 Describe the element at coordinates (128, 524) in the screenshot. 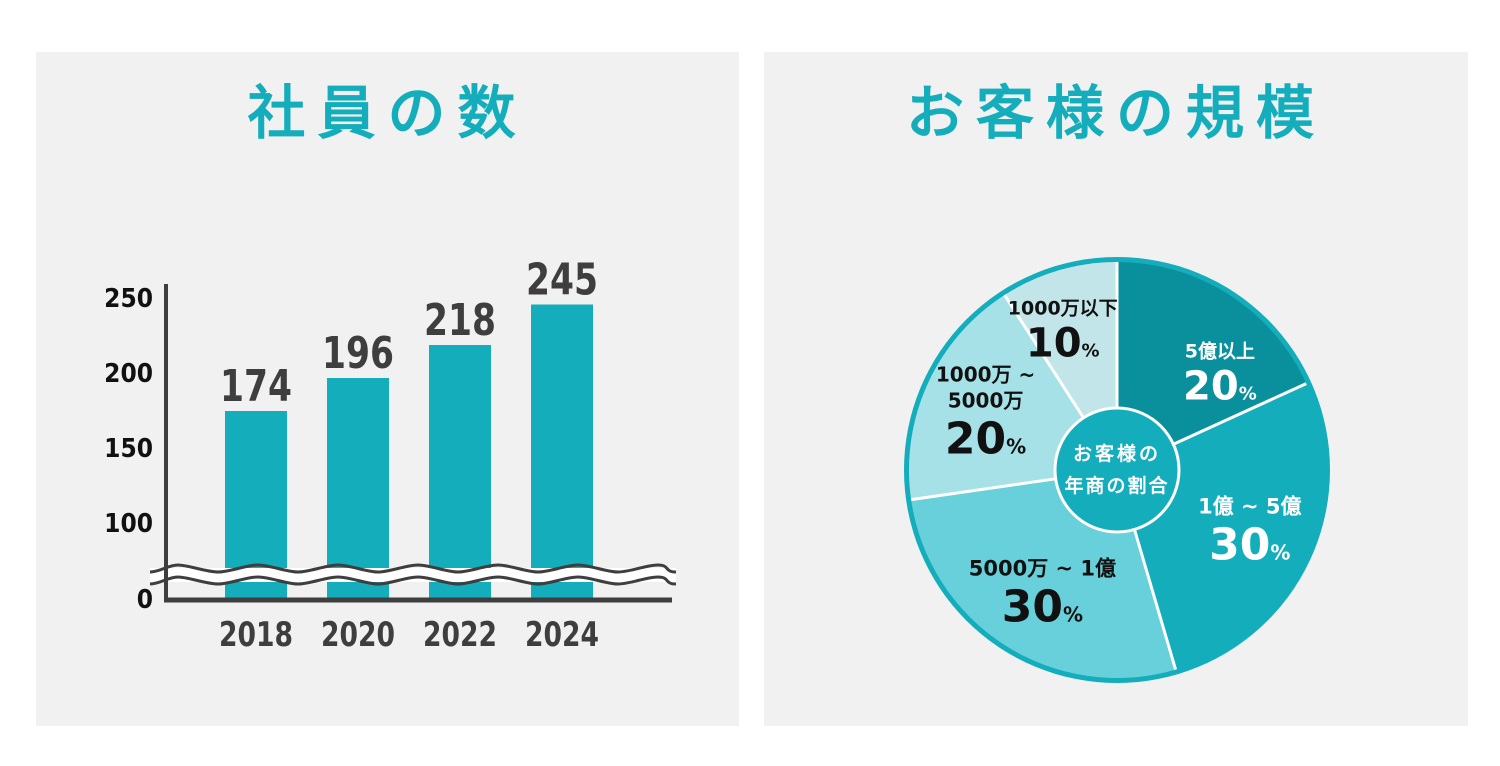

I see `y-tick-label-100: 100` at that location.